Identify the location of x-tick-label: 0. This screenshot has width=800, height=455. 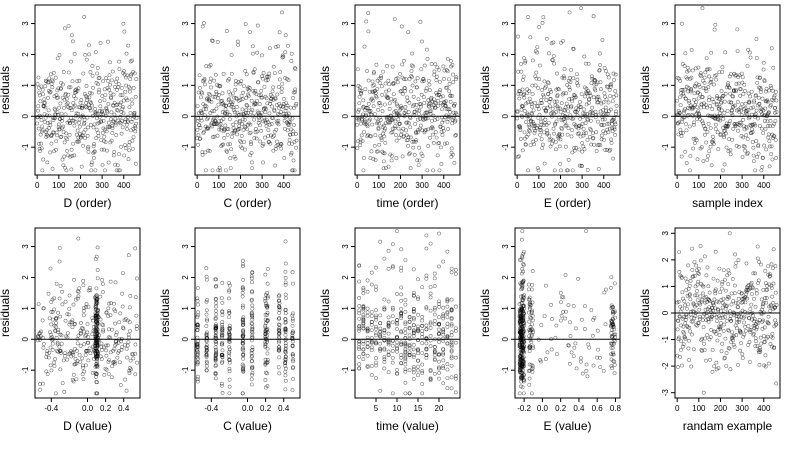
(677, 408).